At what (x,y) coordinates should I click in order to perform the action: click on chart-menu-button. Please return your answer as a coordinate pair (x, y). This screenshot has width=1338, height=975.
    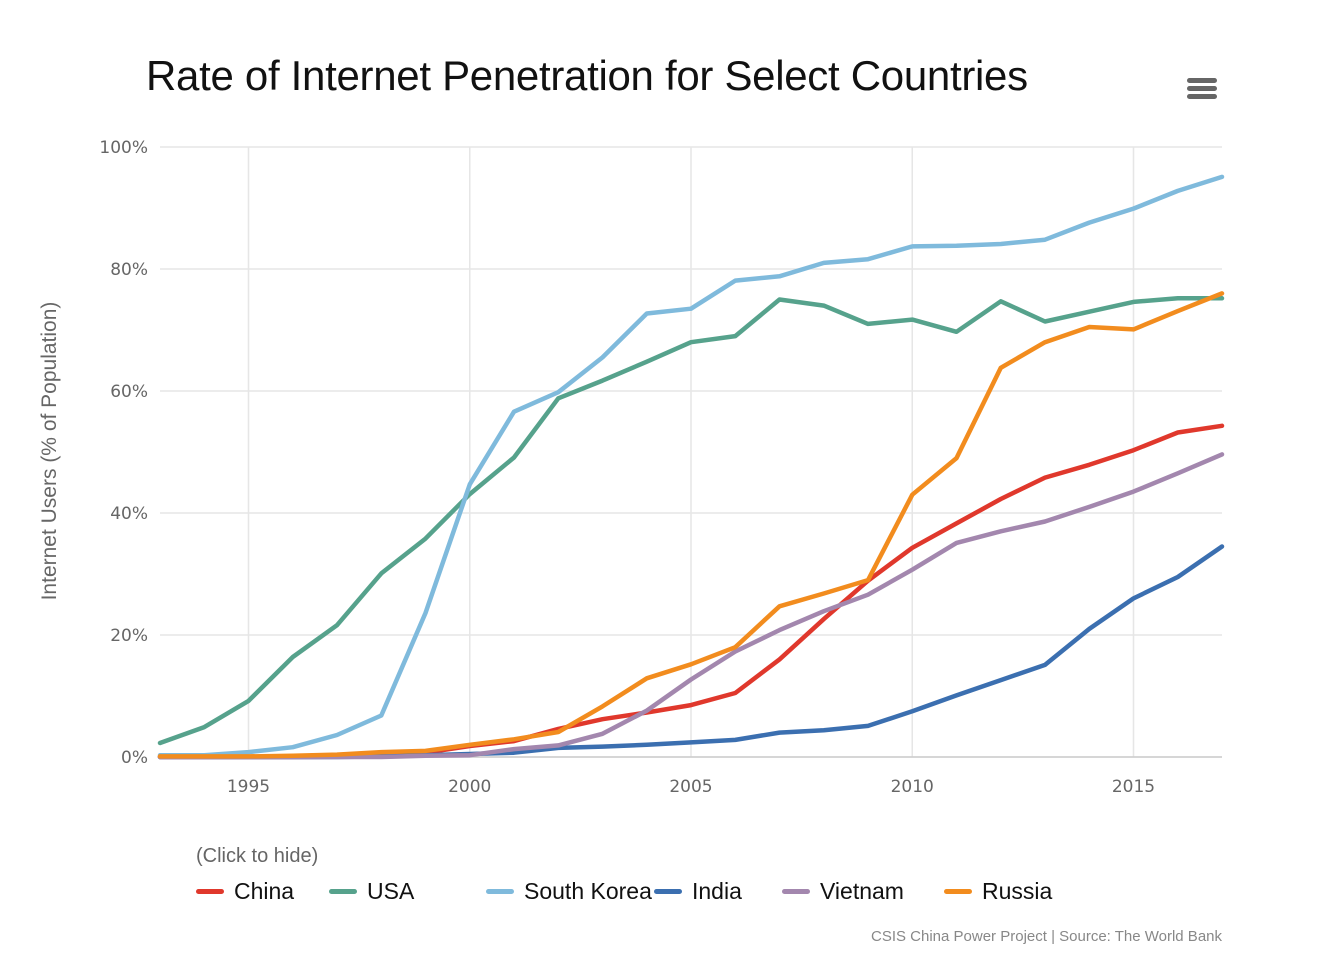
    Looking at the image, I should click on (1202, 89).